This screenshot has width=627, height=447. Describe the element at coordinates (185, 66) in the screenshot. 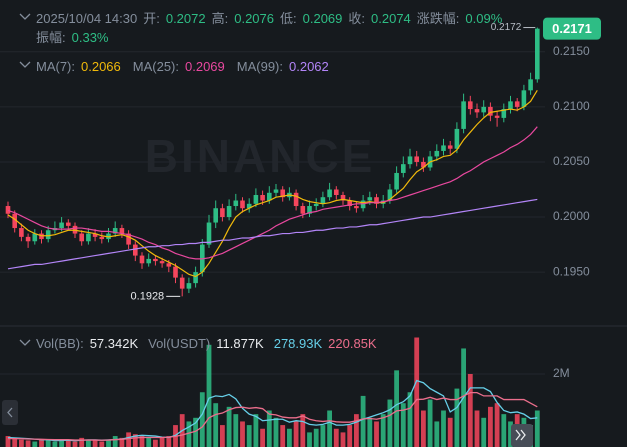

I see `ma-legend: MA(7): 0.2066 MA(25): 0.2069 MA(99): 0.2062` at that location.